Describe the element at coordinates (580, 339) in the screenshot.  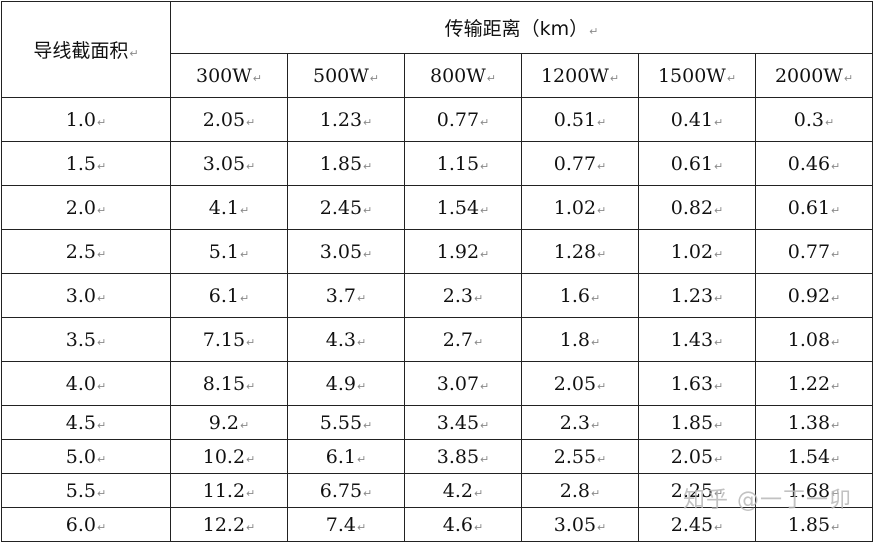
I see `value-cell: 1.8↵` at that location.